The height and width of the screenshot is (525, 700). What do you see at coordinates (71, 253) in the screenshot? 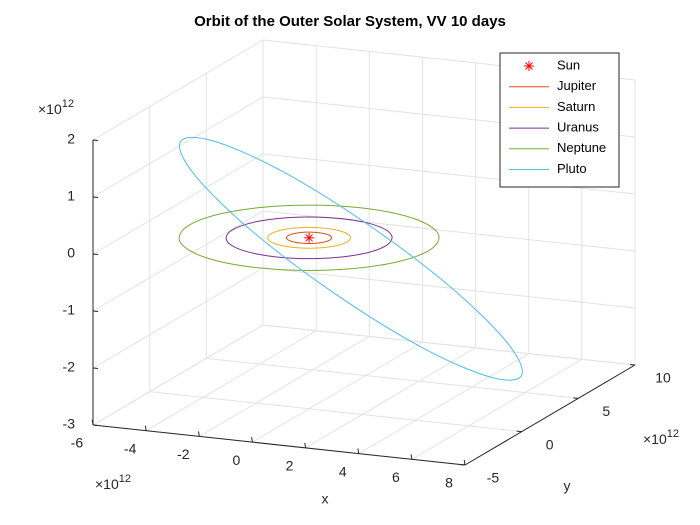
I see `z-tick-label: 0` at bounding box center [71, 253].